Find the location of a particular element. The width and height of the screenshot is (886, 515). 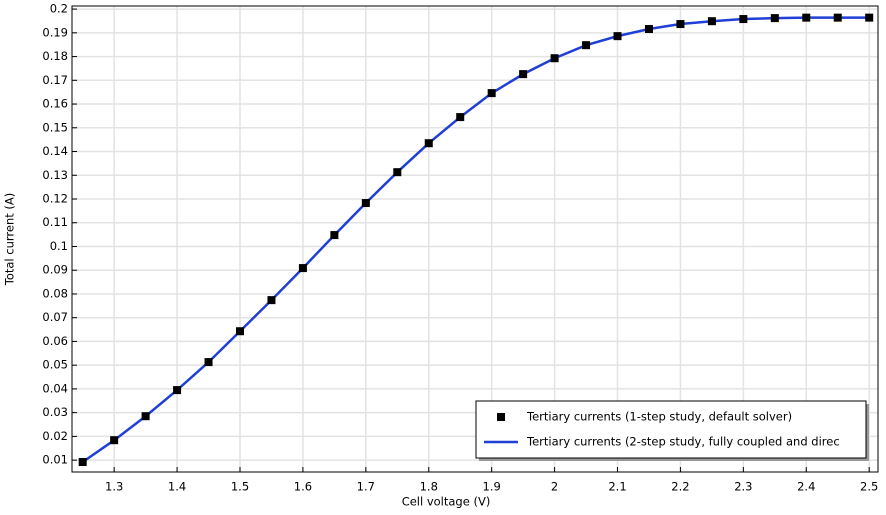

y-tick-label: 0.06 is located at coordinates (55, 341).